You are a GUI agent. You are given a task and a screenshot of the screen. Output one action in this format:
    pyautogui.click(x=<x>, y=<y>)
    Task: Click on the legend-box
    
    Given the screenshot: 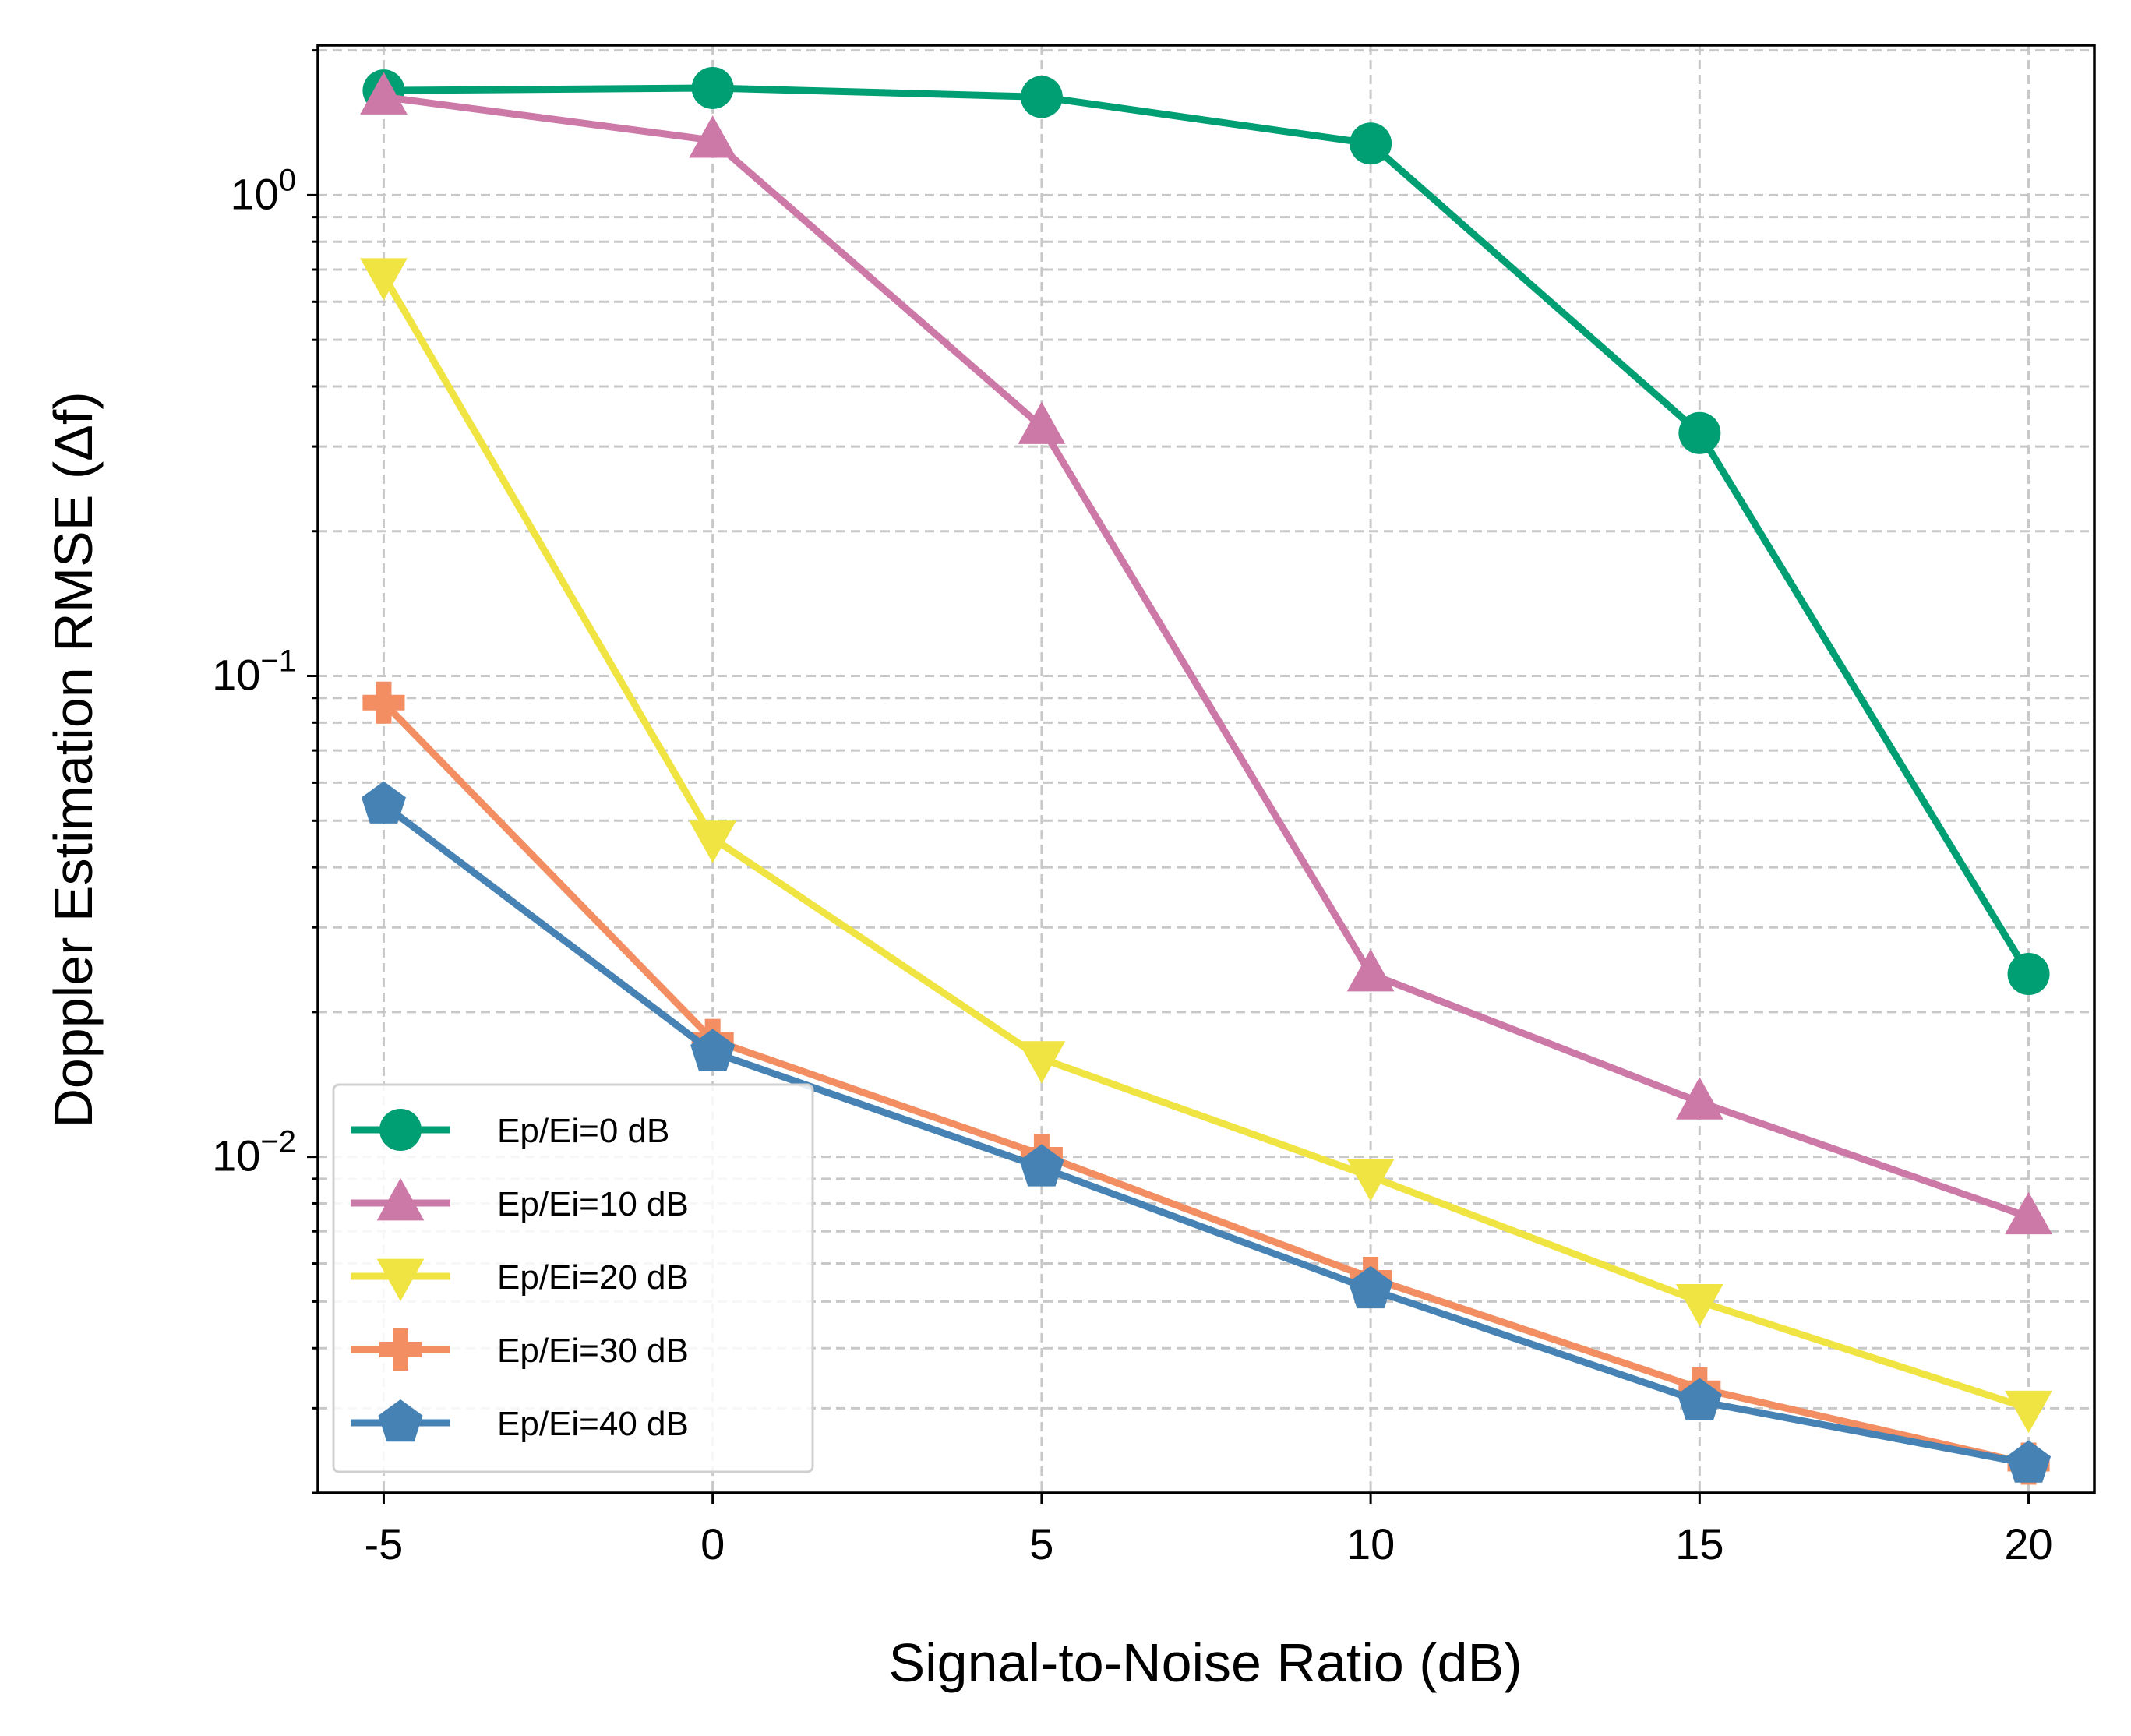 What is the action you would take?
    pyautogui.click(x=573, y=1278)
    